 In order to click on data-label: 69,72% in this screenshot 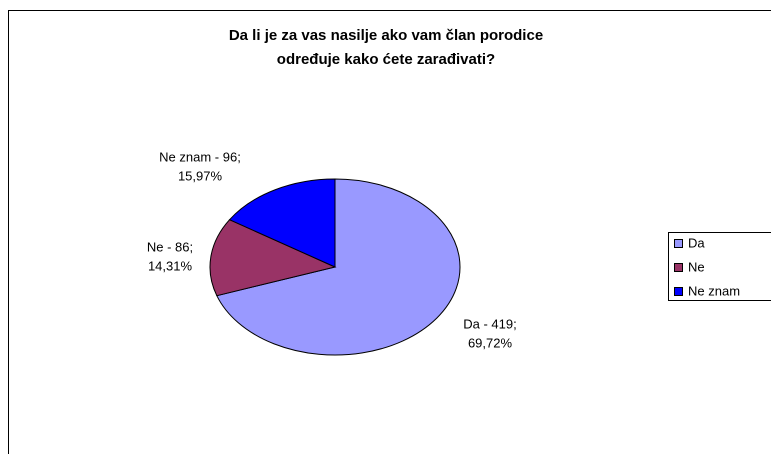, I will do `click(490, 342)`.